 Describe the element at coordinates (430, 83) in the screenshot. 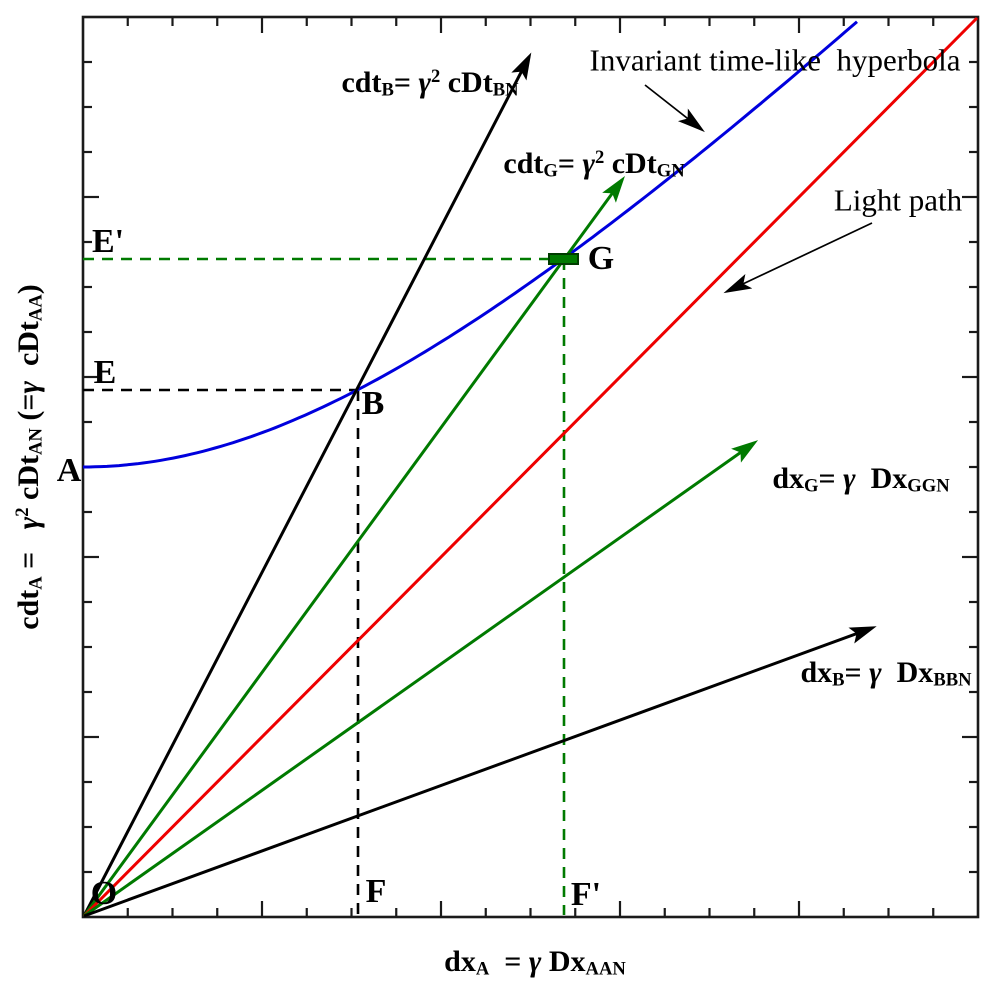

I see `cdt-b-label: cdtB= γ2 cDtBN` at that location.